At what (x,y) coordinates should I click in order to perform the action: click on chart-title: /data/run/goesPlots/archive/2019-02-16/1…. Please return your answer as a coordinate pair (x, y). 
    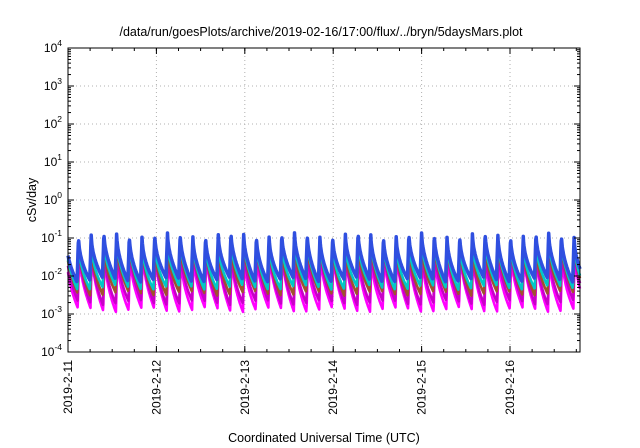
    Looking at the image, I should click on (321, 32).